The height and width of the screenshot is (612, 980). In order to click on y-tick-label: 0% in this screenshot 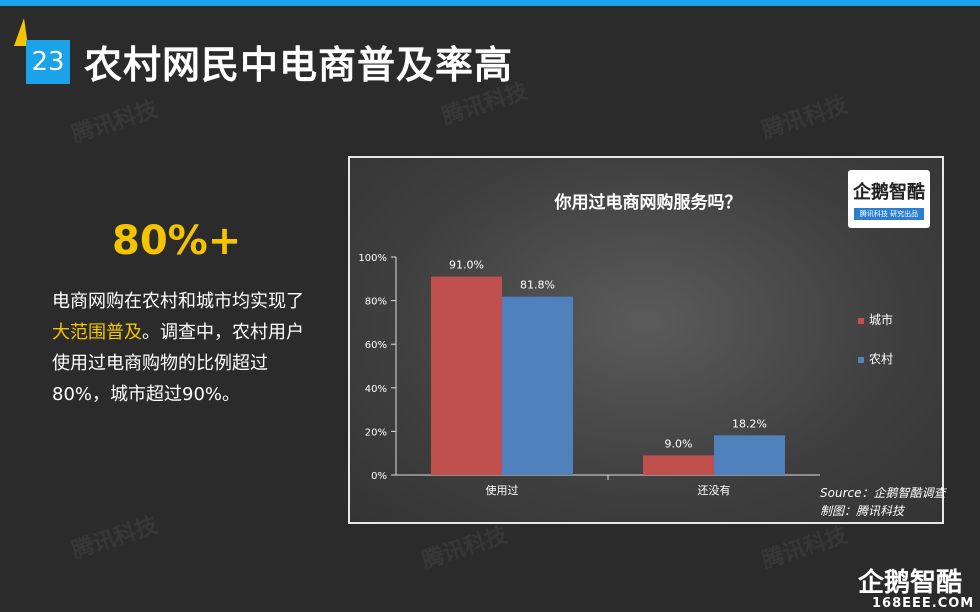, I will do `click(379, 476)`.